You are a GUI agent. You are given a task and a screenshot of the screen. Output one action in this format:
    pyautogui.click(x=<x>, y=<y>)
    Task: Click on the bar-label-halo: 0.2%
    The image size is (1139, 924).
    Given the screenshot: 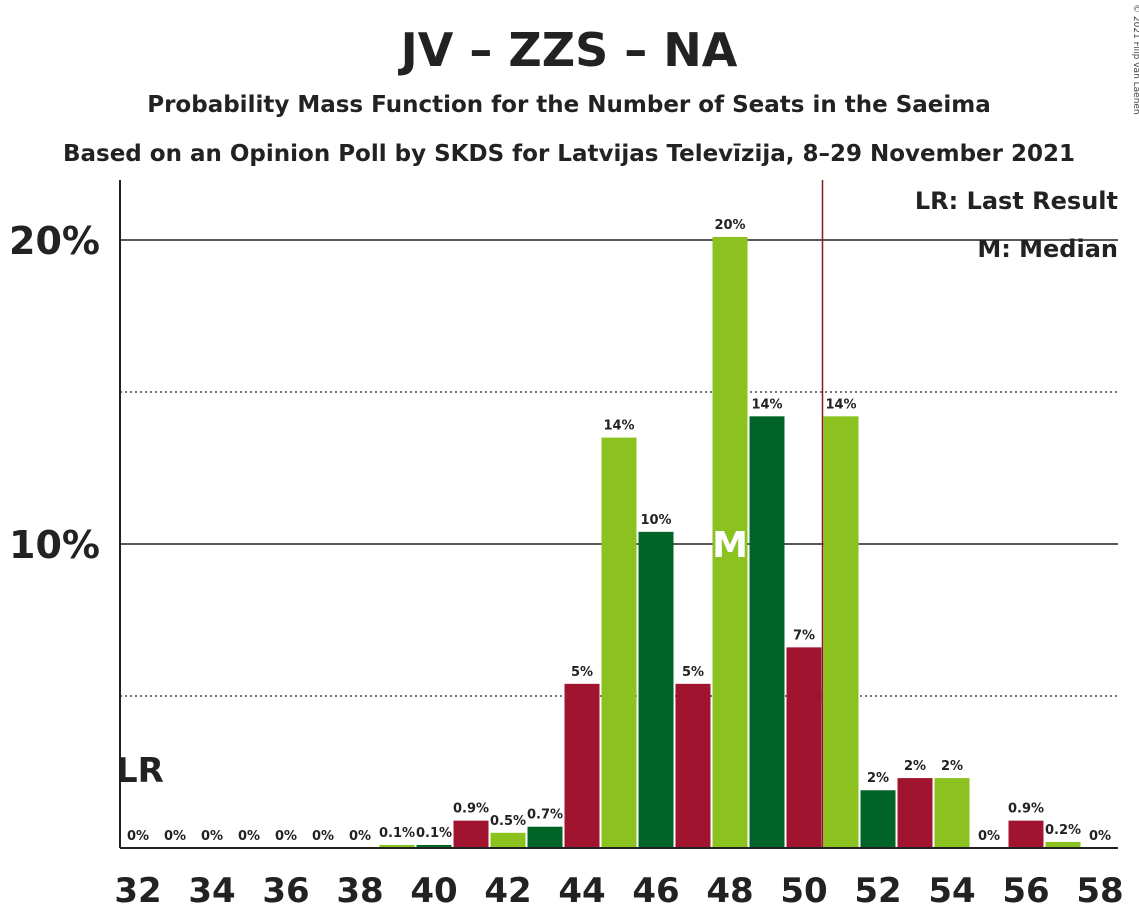 What is the action you would take?
    pyautogui.click(x=1063, y=830)
    